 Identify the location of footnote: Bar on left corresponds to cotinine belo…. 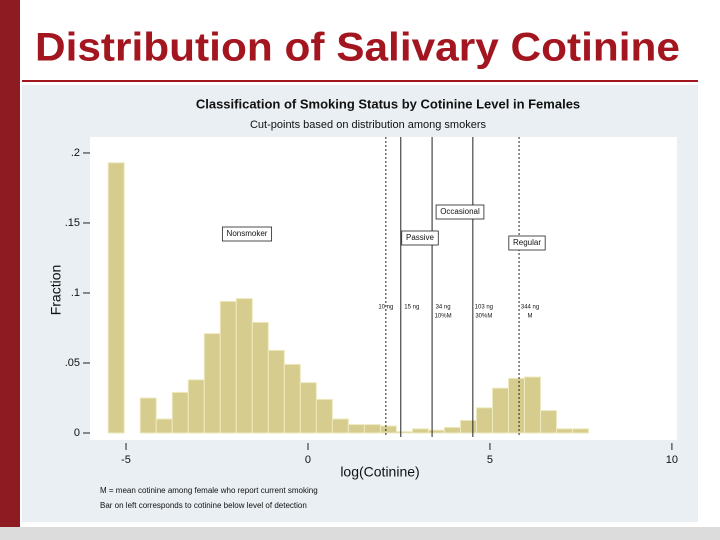
(203, 505).